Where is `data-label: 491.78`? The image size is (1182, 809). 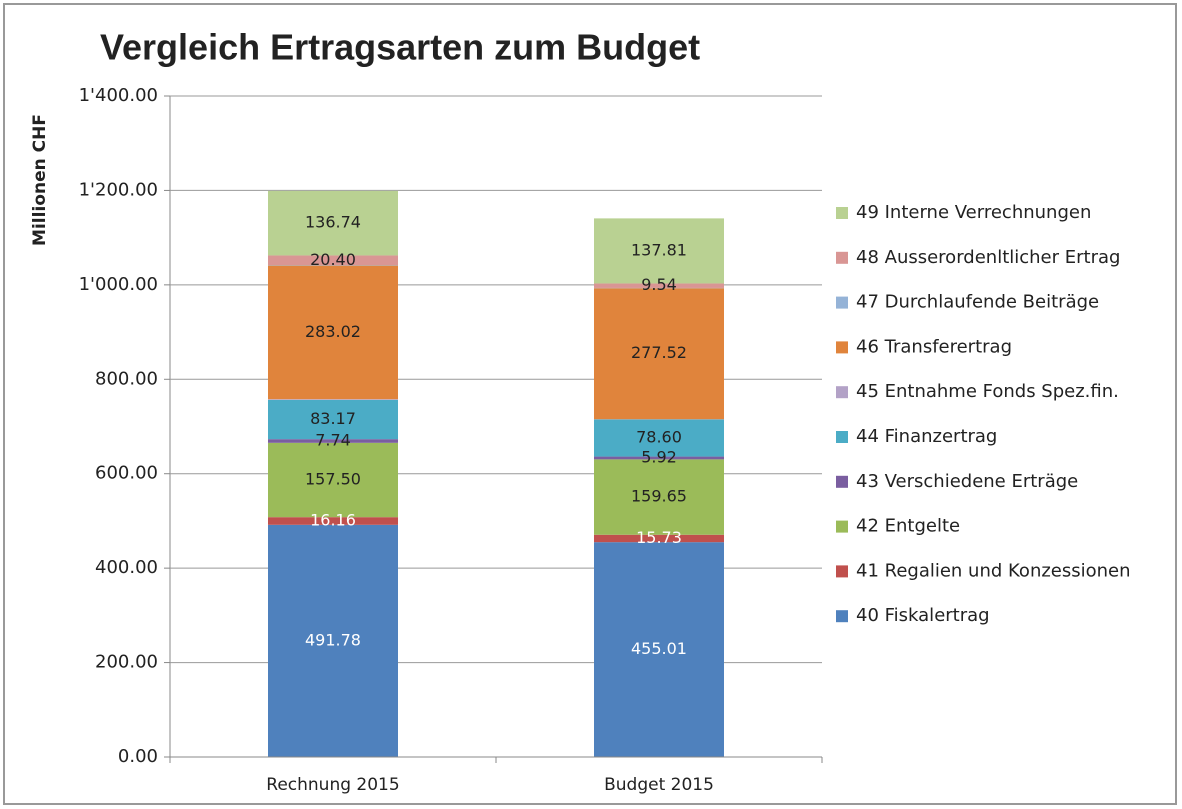 data-label: 491.78 is located at coordinates (333, 639).